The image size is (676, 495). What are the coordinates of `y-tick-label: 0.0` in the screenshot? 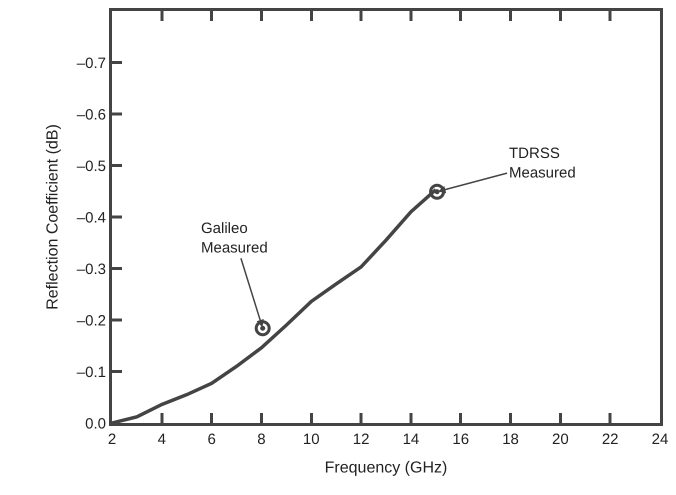 It's located at (95, 423).